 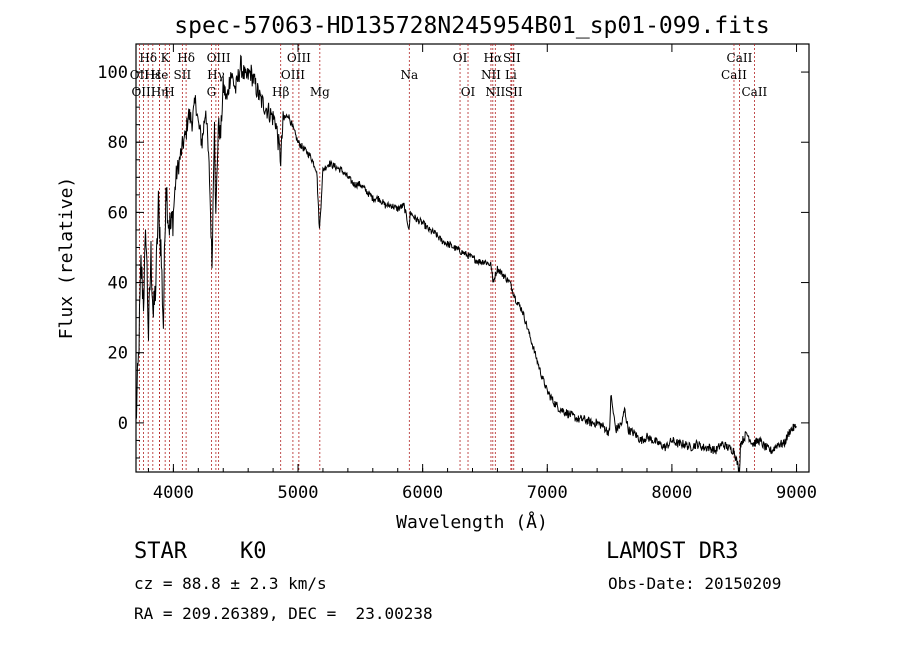 What do you see at coordinates (123, 424) in the screenshot?
I see `y-tick-label: 0` at bounding box center [123, 424].